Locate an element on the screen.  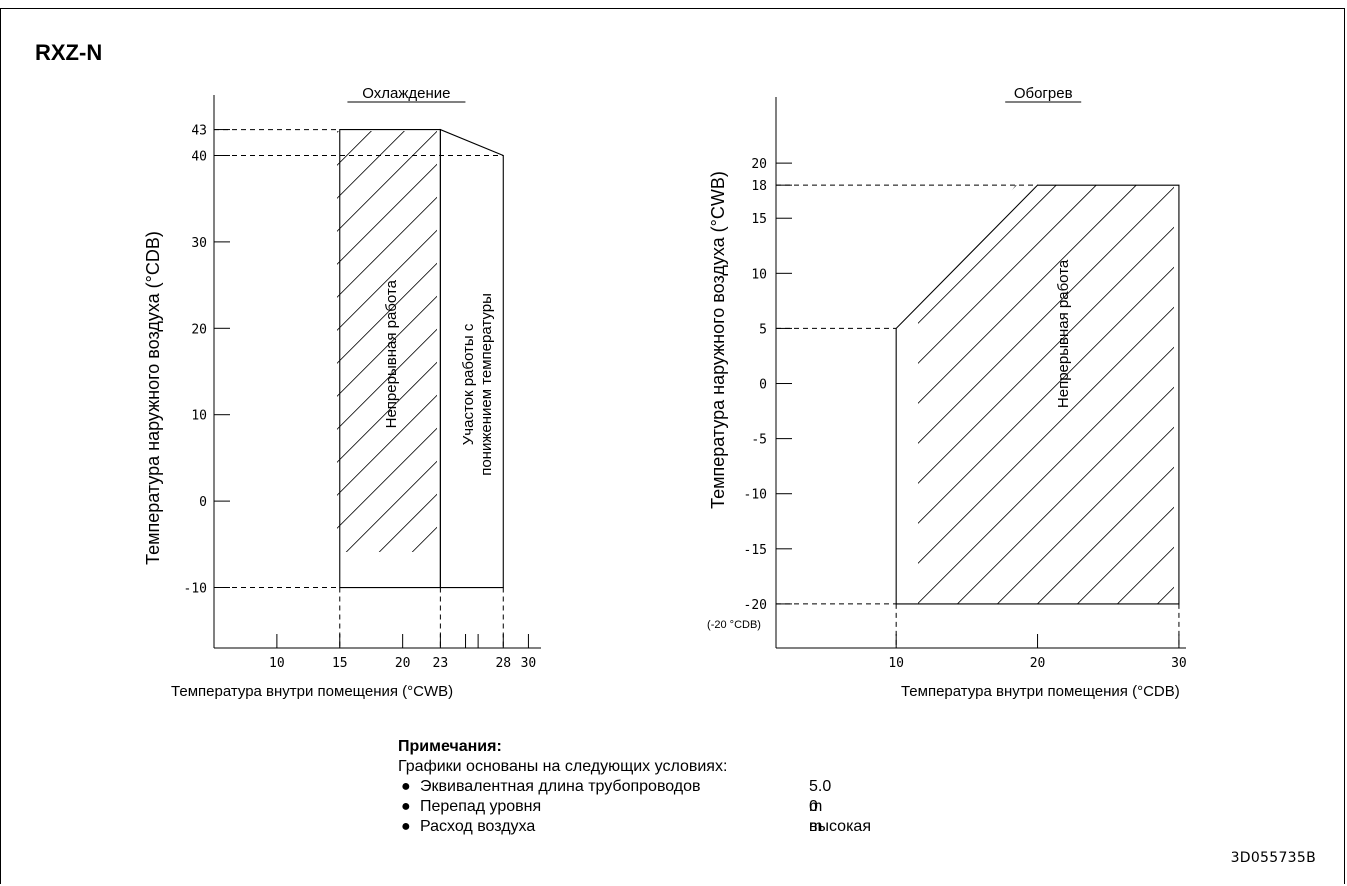
heating-chart-title: Обогрев is located at coordinates (1043, 93).